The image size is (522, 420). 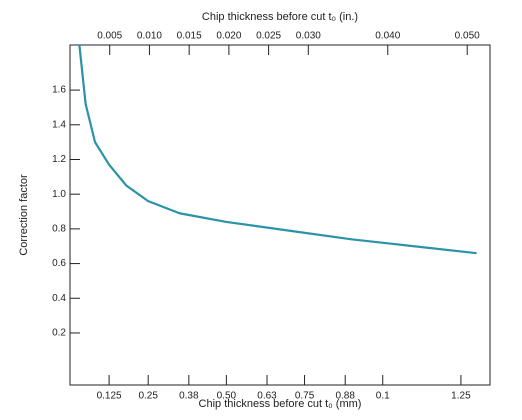 What do you see at coordinates (109, 396) in the screenshot?
I see `x-tick-label: 0.125` at bounding box center [109, 396].